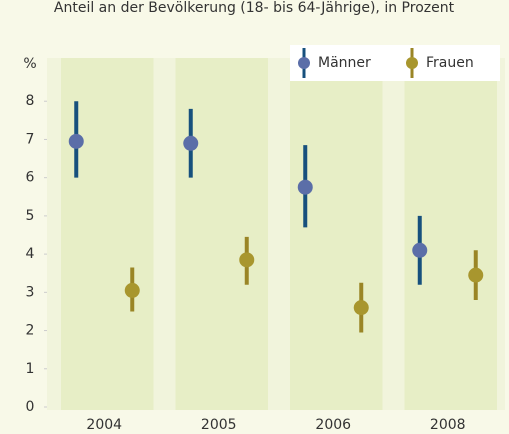 The image size is (509, 434). What do you see at coordinates (219, 425) in the screenshot?
I see `x-tick-label: 2005` at bounding box center [219, 425].